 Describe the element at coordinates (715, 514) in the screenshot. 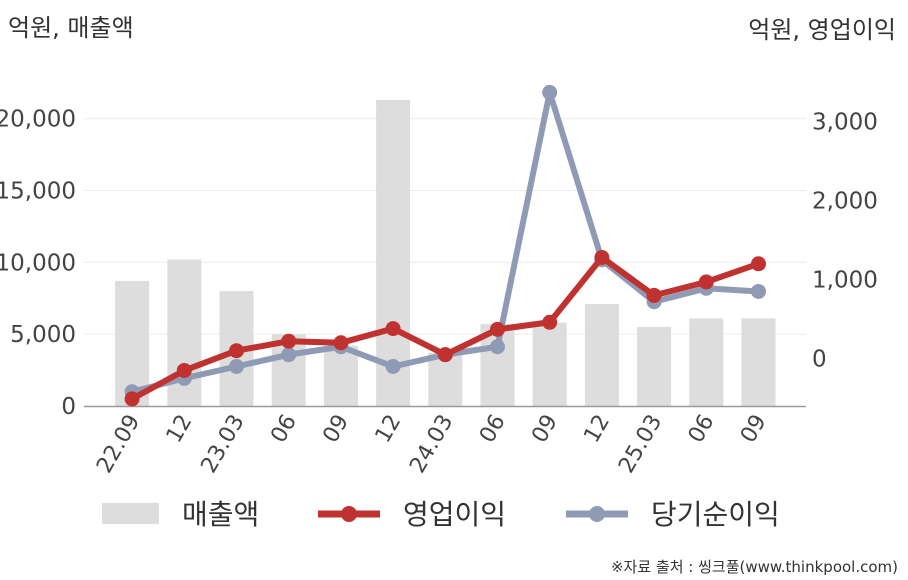

I see `legend-label-net-income: 당기순이익` at that location.